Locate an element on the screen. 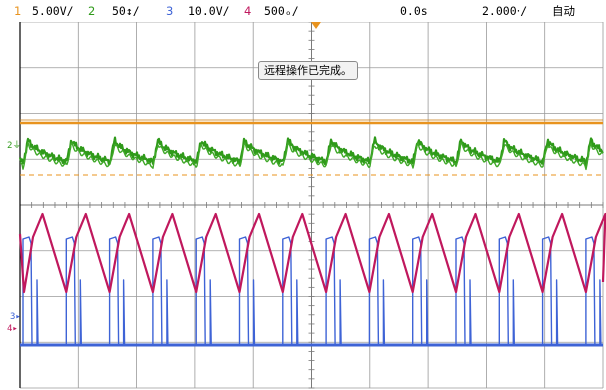 The image size is (606, 390). ch4-ground-marker: 4▸ is located at coordinates (12, 329).